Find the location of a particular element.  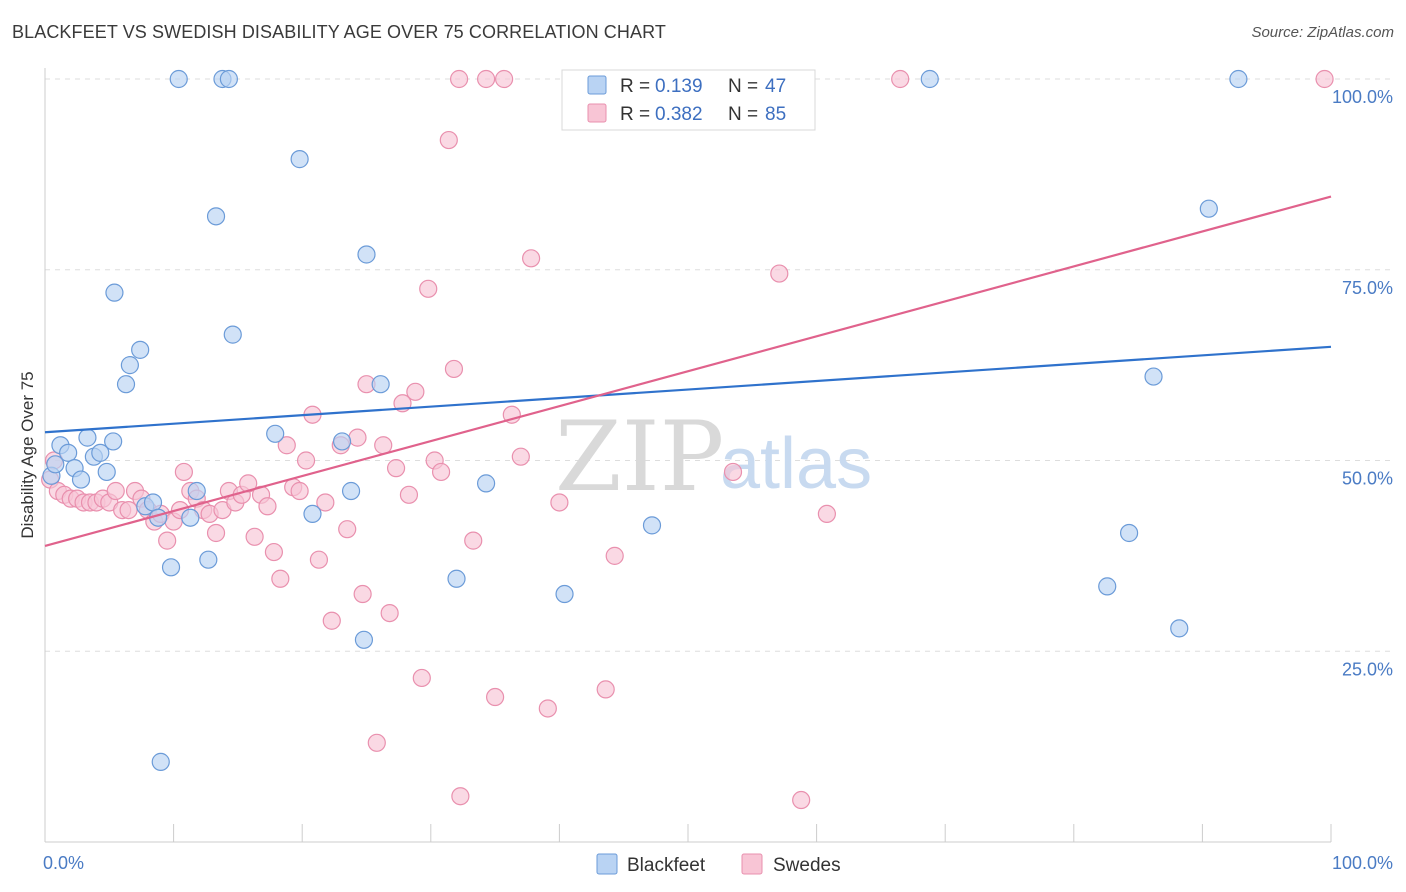

legend-swatch-blackfeet is located at coordinates (597, 85).